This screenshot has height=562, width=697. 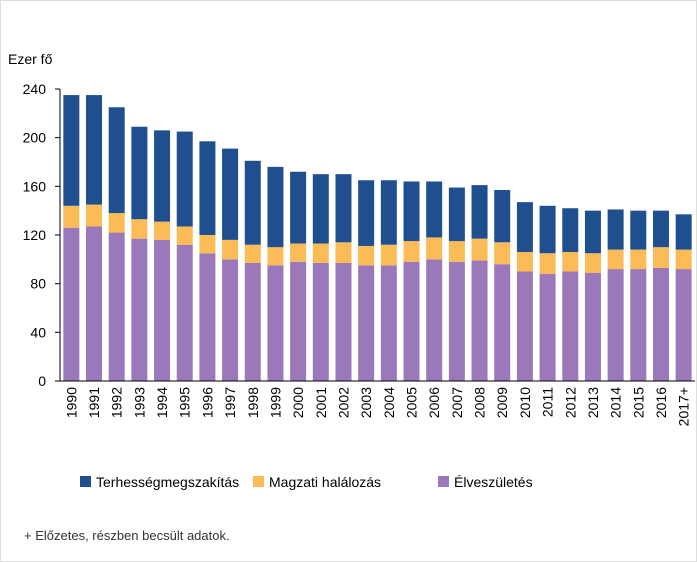 What do you see at coordinates (298, 402) in the screenshot?
I see `x-tick-label: 2000` at bounding box center [298, 402].